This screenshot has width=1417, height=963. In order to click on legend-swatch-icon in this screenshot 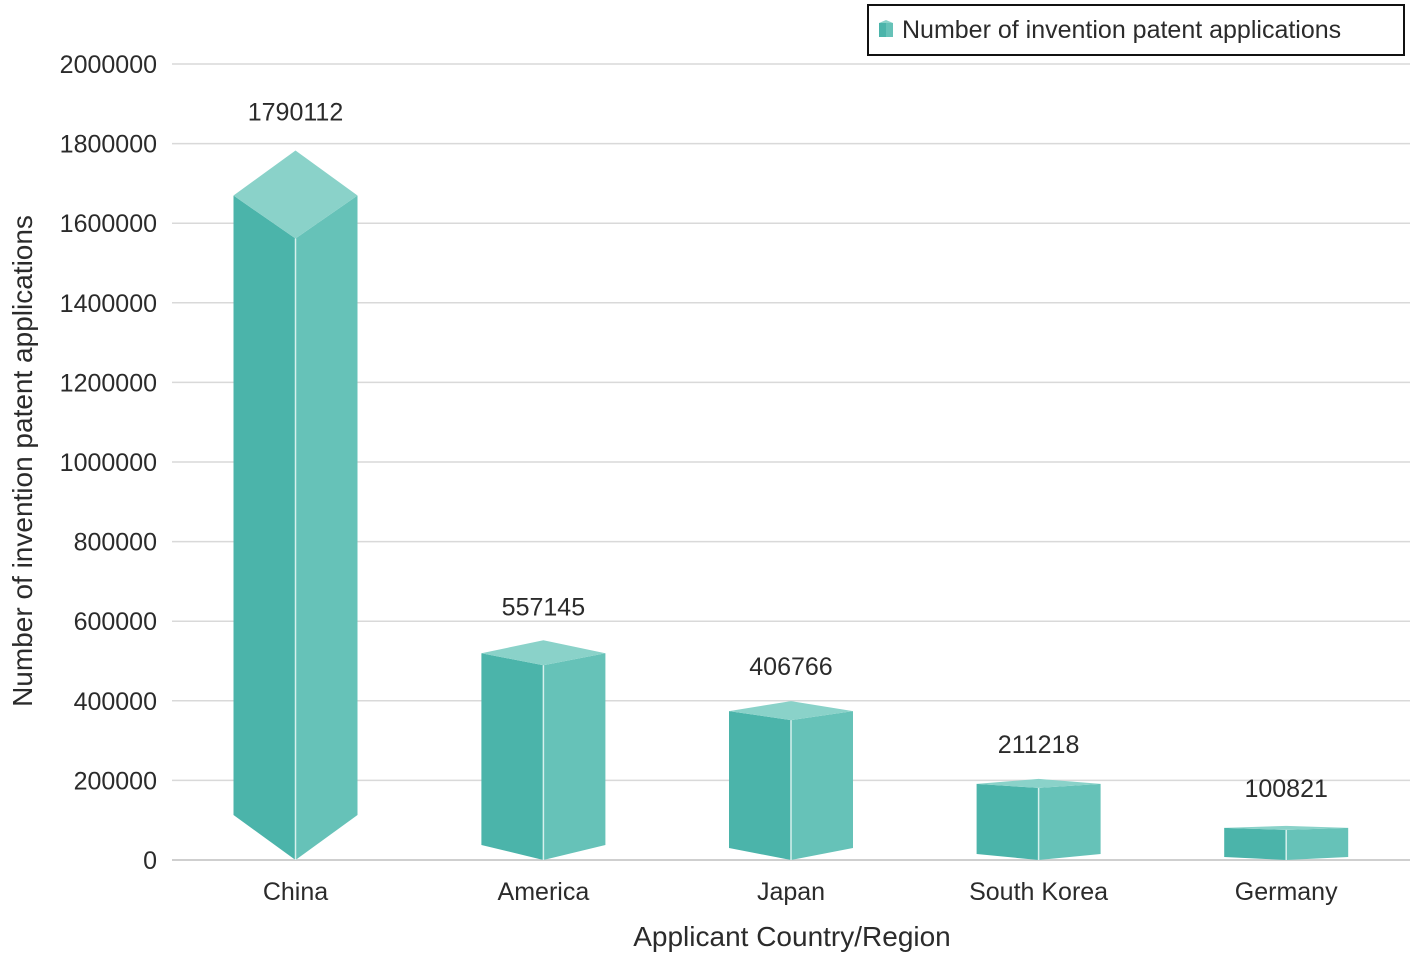, I will do `click(886, 28)`.